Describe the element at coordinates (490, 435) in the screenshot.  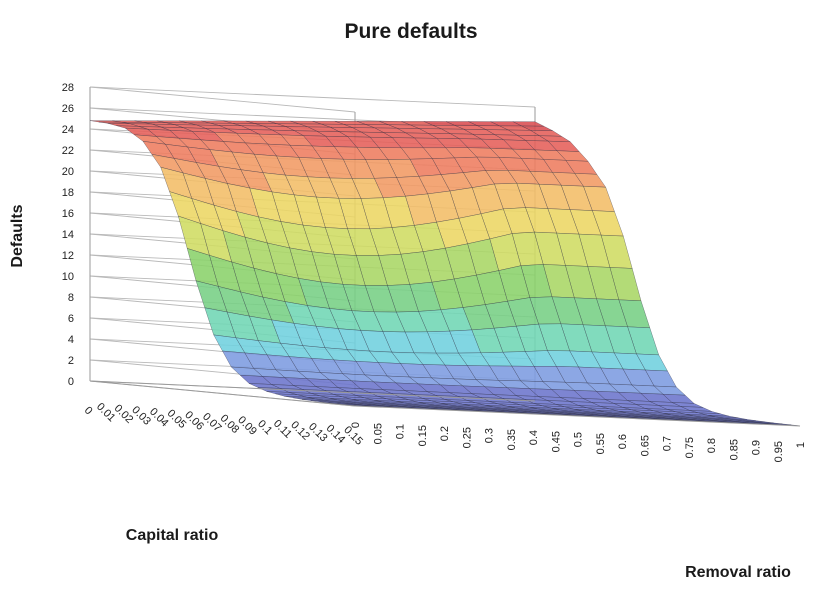
I see `removal-ratio-tick-label: 0.3` at that location.